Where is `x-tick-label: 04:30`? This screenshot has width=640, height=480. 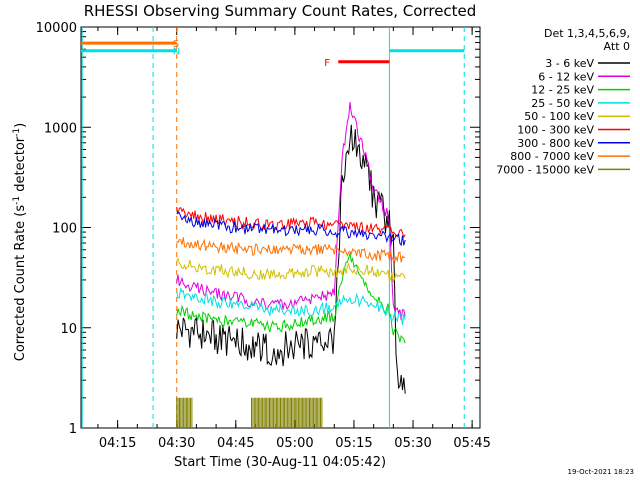 x-tick-label: 04:30 is located at coordinates (176, 443).